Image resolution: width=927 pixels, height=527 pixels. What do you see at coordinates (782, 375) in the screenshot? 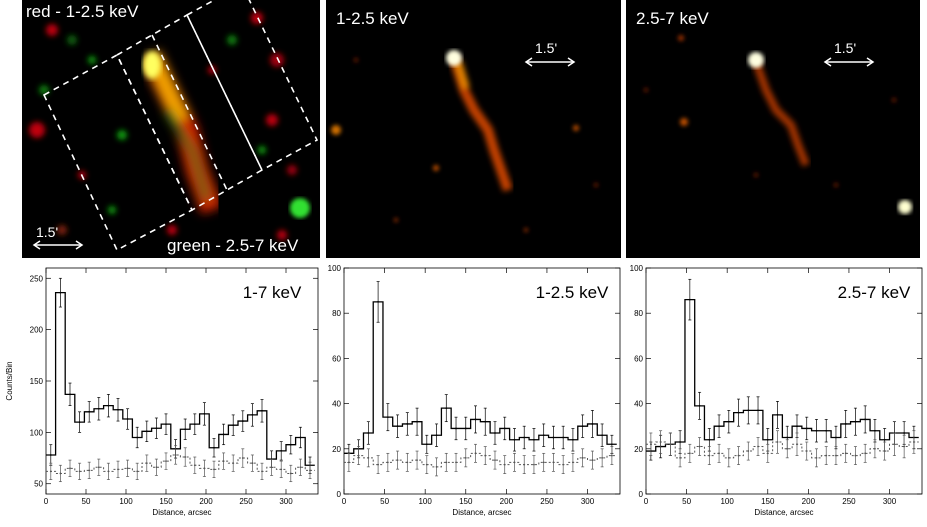
I see `source-histogram-line` at bounding box center [782, 375].